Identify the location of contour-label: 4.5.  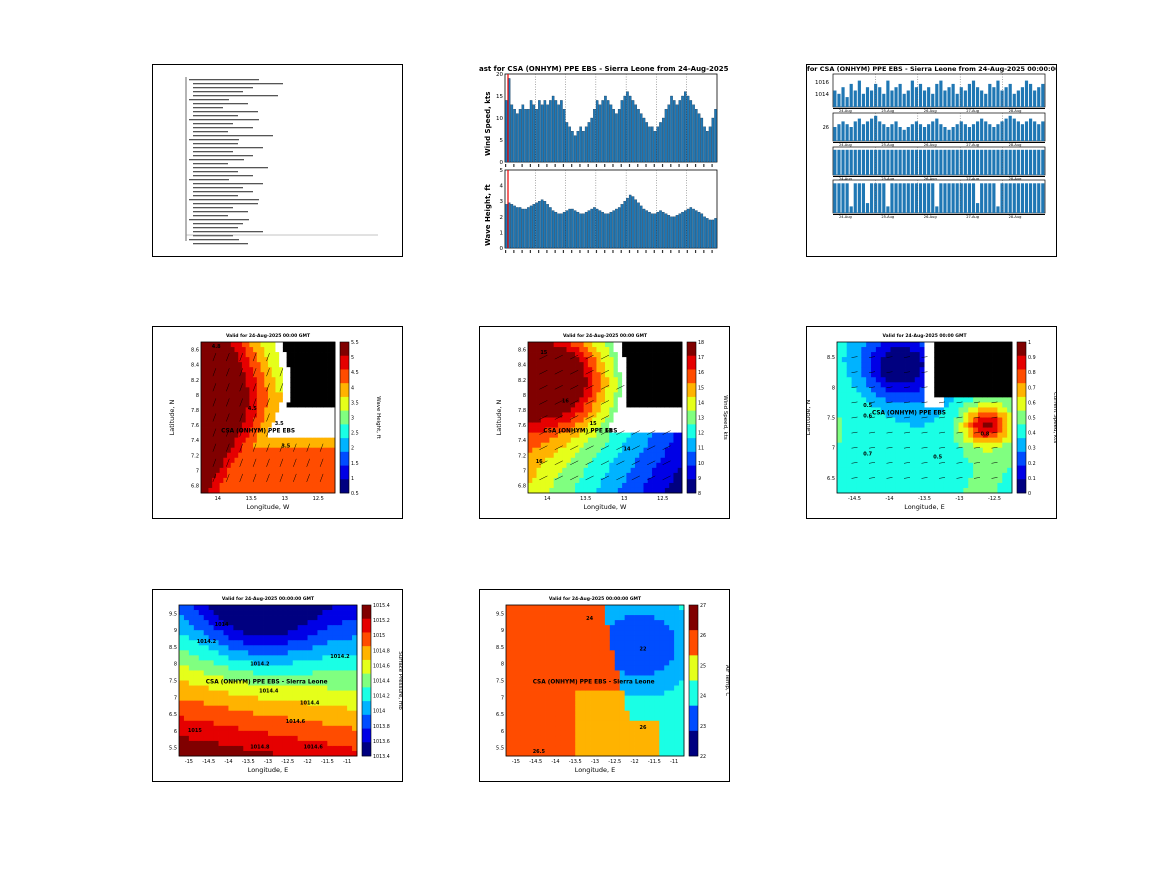
(252, 409).